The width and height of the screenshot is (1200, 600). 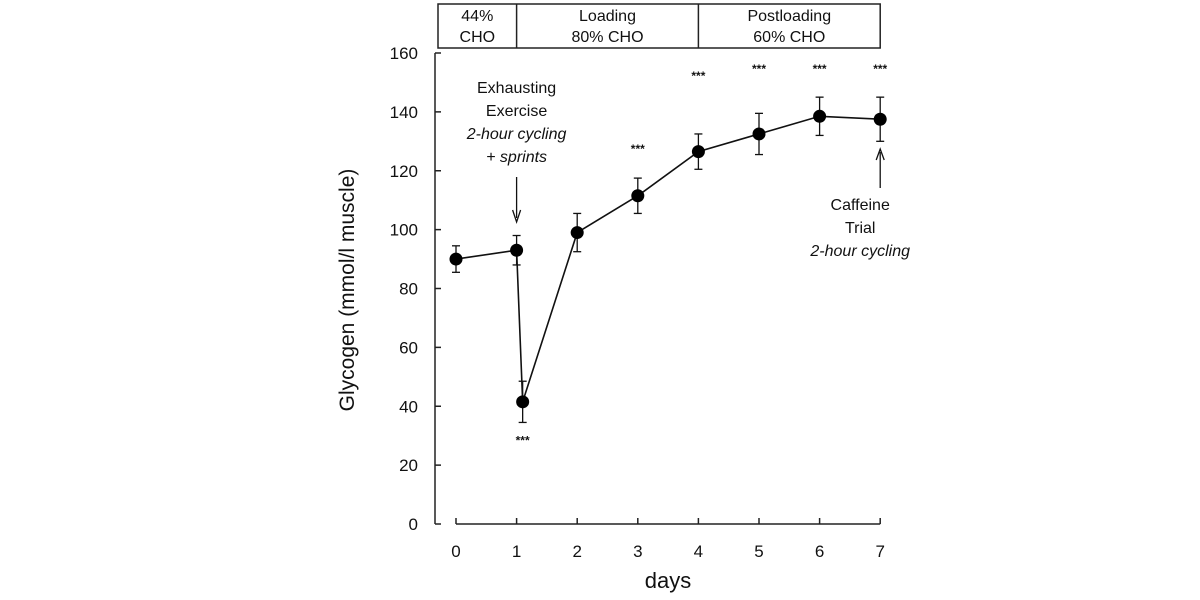 What do you see at coordinates (607, 16) in the screenshot?
I see `phase-label: Loading` at bounding box center [607, 16].